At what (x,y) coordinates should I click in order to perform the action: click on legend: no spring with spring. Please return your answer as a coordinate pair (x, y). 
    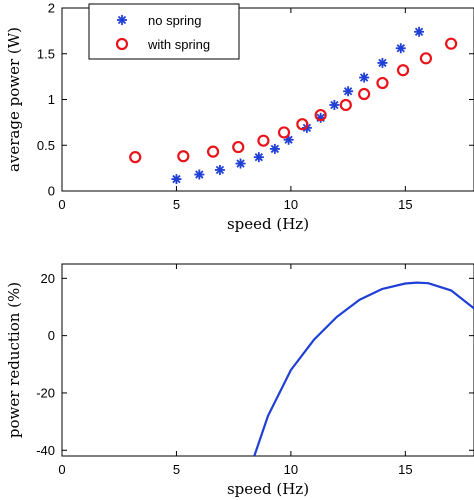
    Looking at the image, I should click on (164, 31).